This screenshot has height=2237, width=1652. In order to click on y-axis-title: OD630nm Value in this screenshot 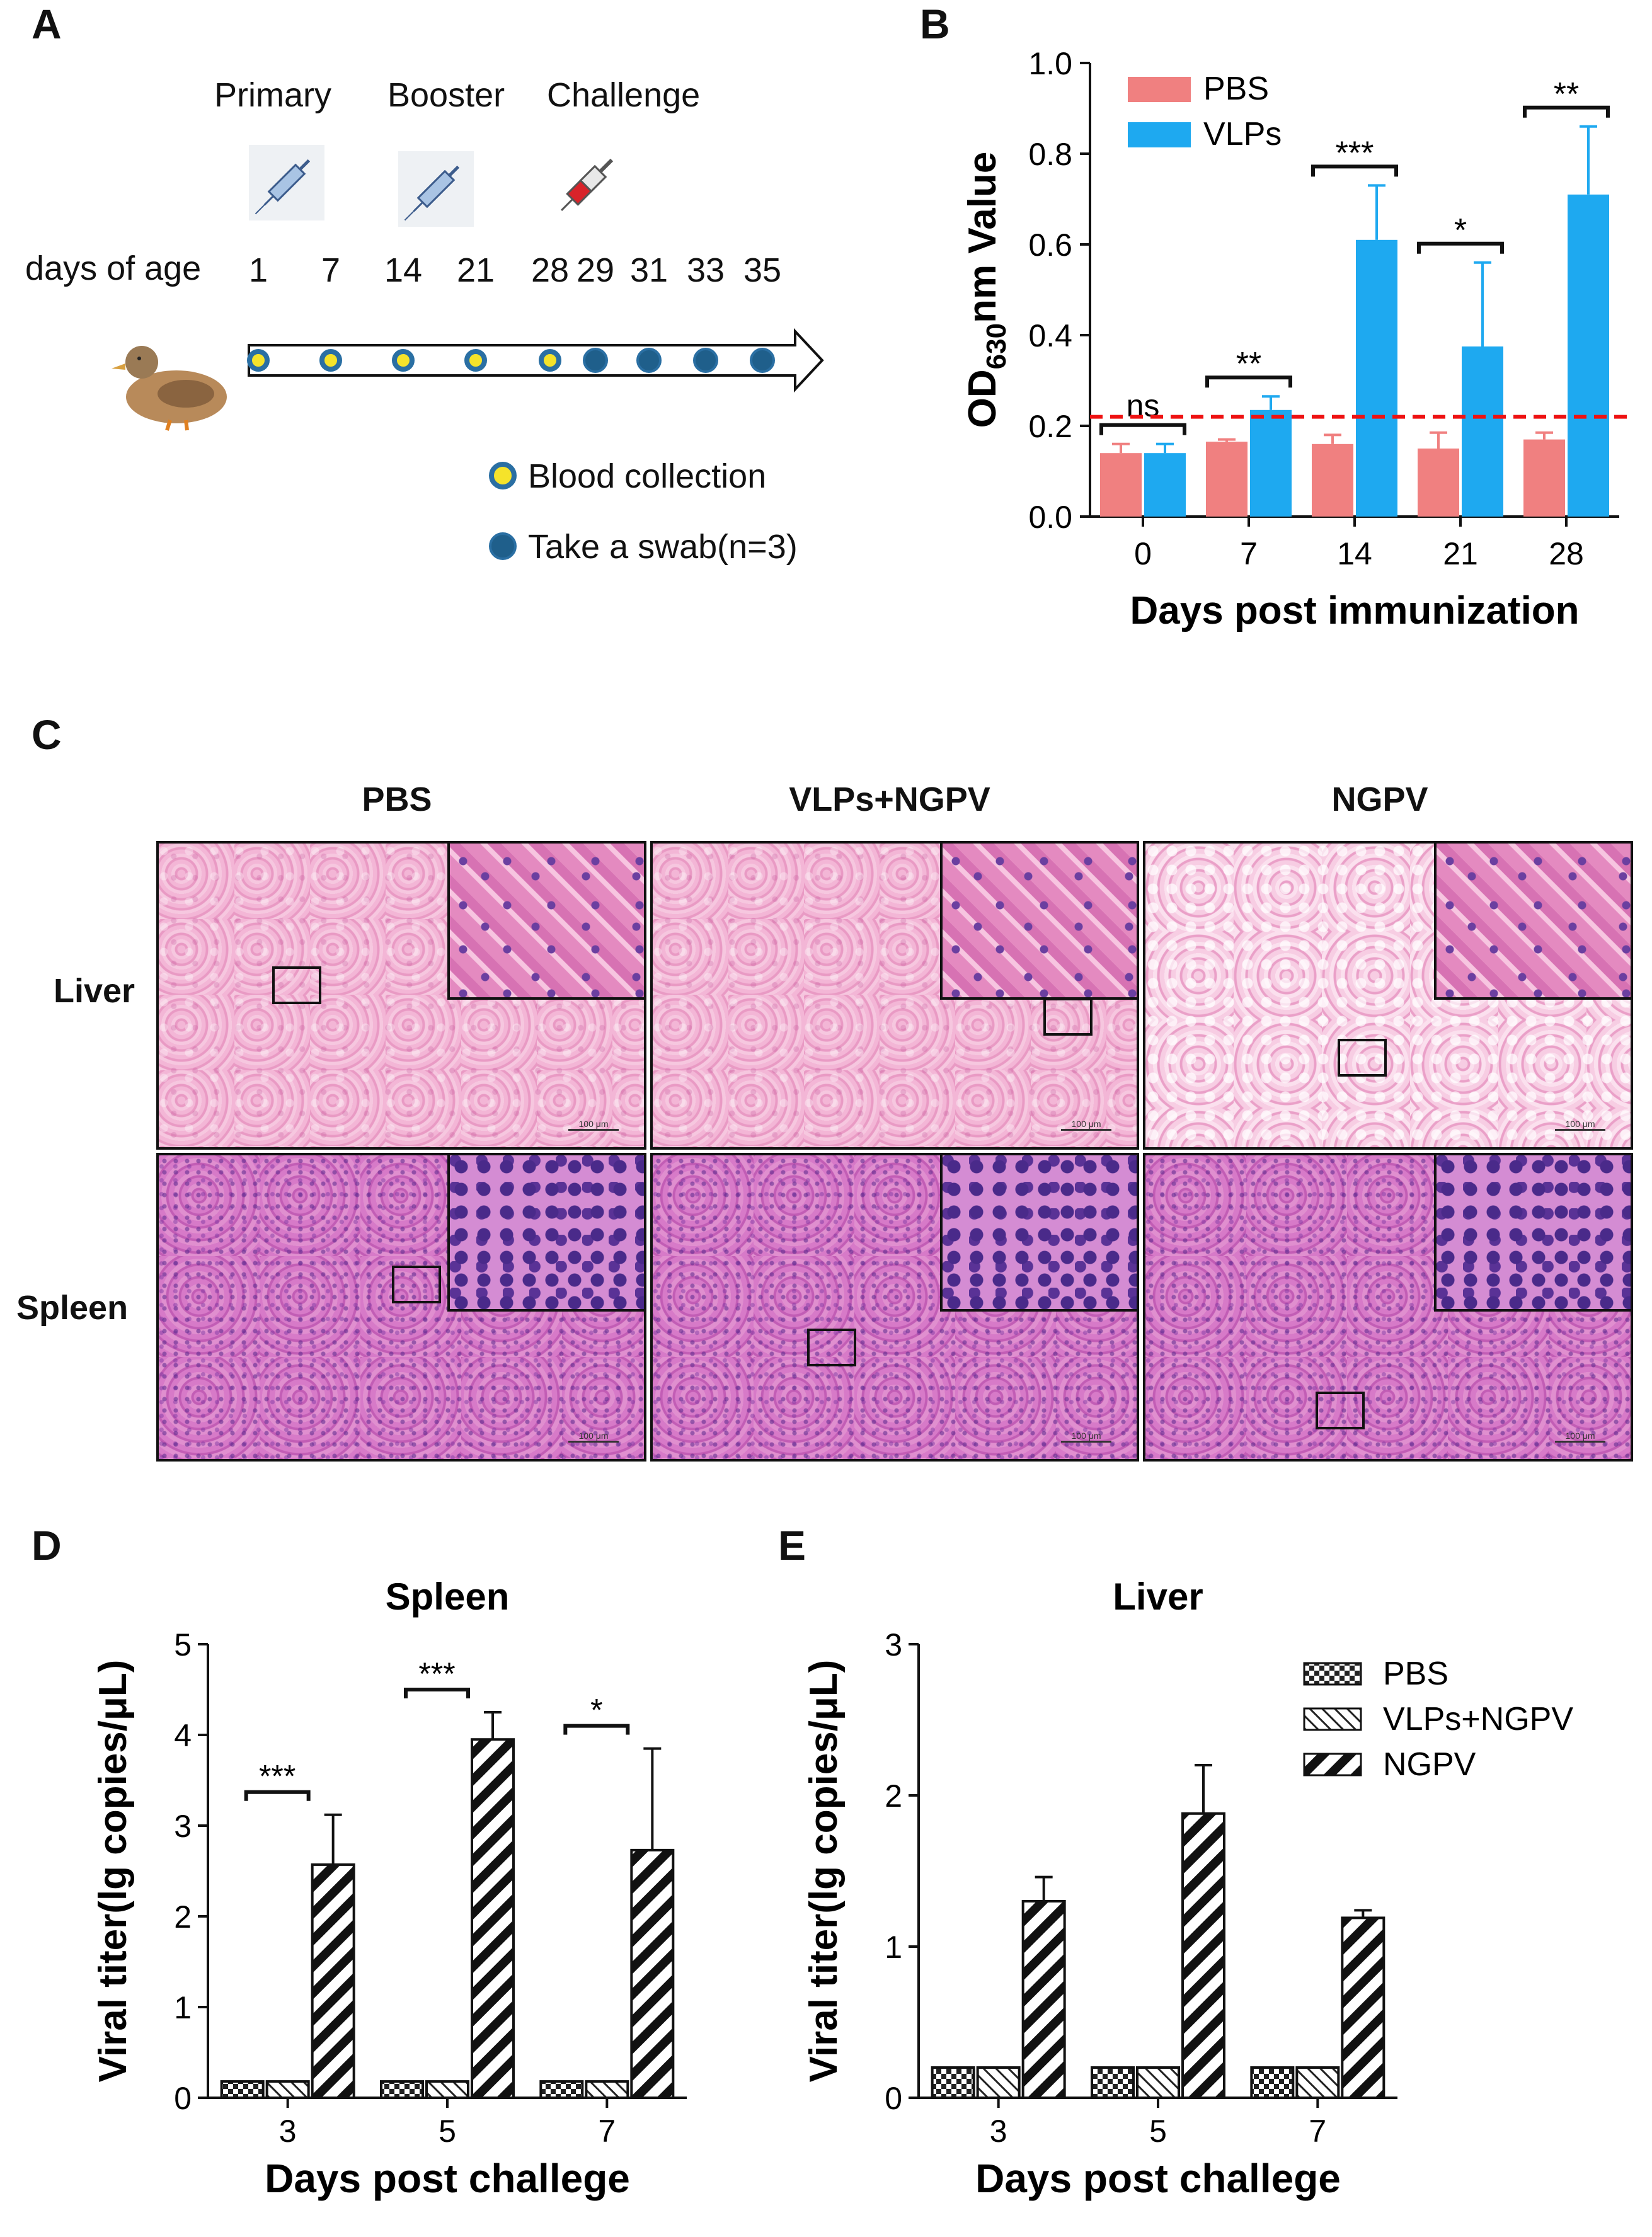, I will do `click(986, 290)`.